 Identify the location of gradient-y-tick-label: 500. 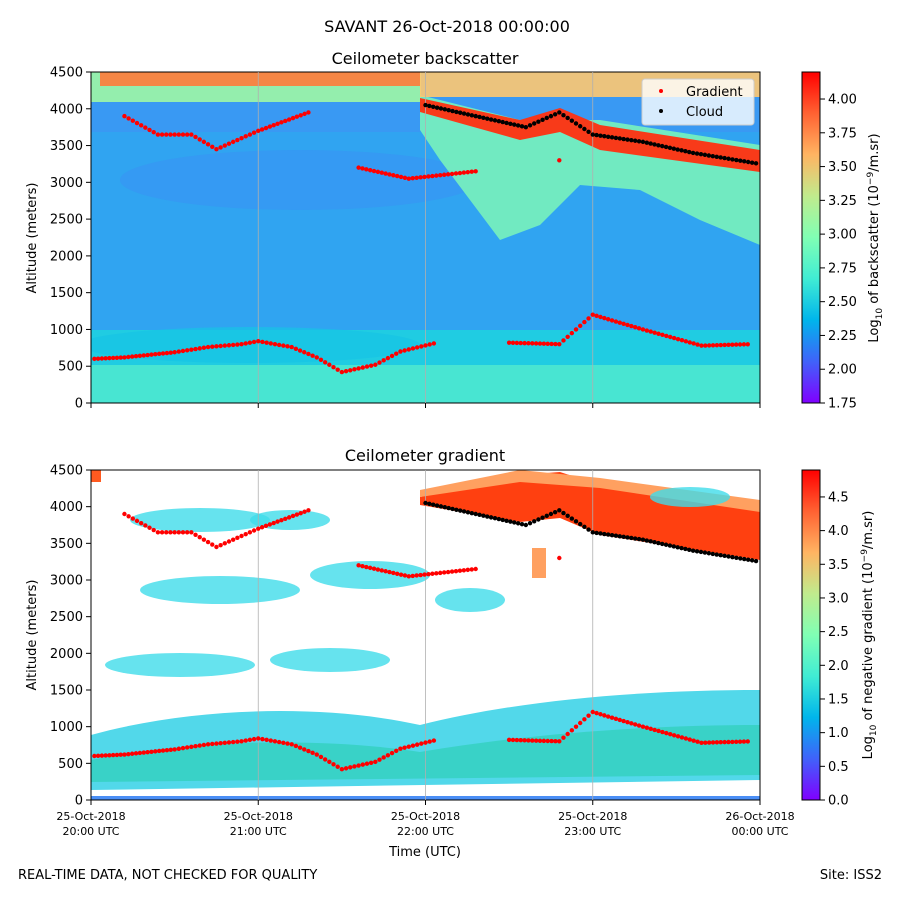
(70, 764).